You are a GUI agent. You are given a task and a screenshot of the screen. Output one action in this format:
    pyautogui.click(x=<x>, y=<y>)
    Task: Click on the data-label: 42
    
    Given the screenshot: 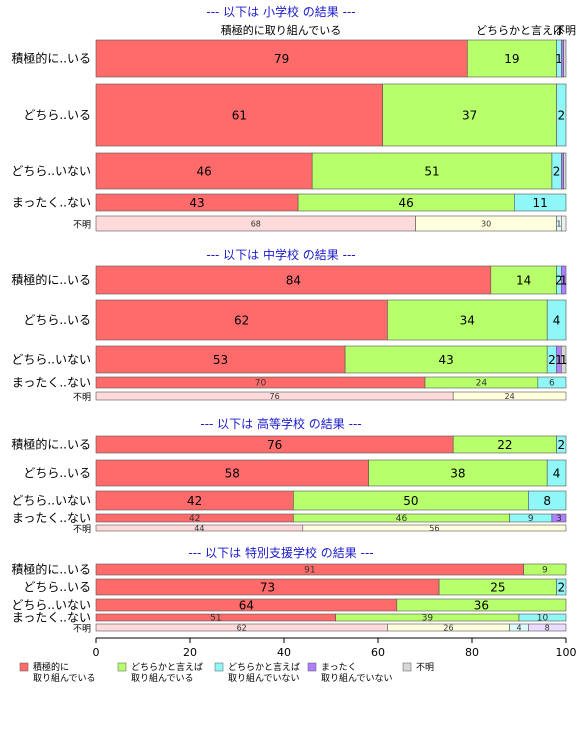 What is the action you would take?
    pyautogui.click(x=194, y=519)
    